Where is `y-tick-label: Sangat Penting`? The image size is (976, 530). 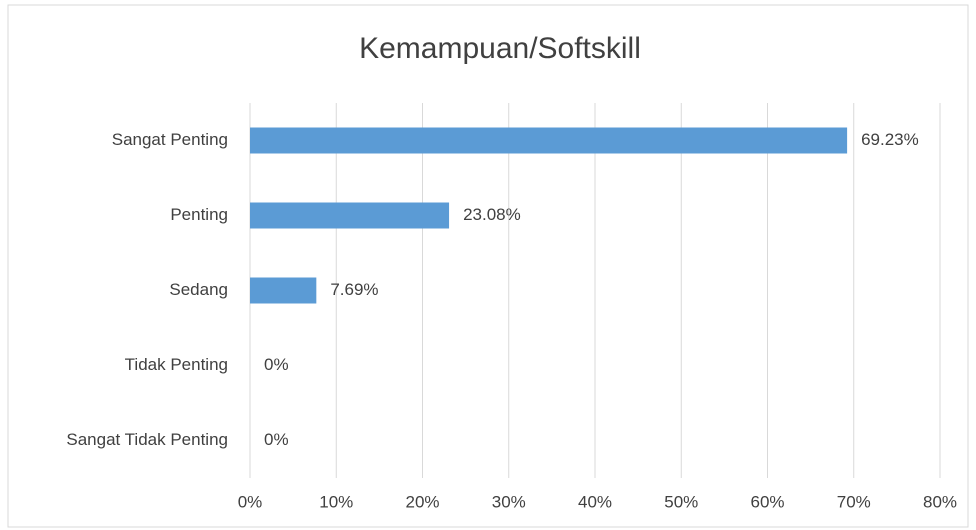 y-tick-label: Sangat Penting is located at coordinates (170, 139).